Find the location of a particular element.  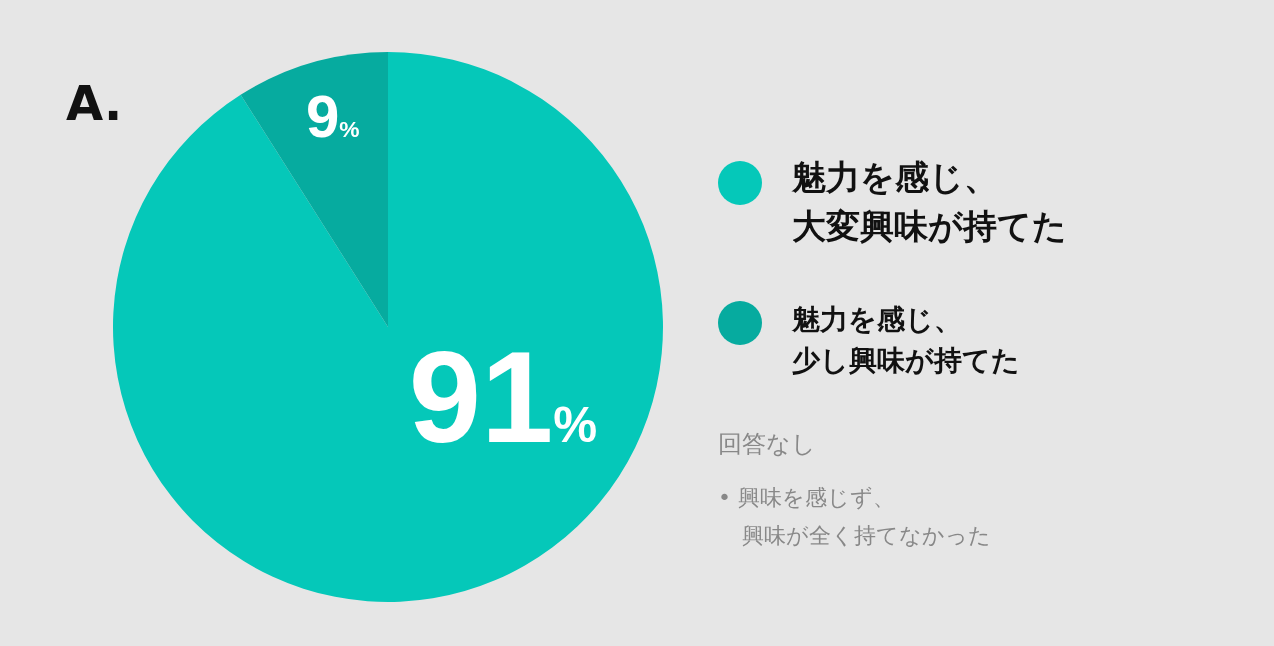

data-label: 9% is located at coordinates (332, 116).